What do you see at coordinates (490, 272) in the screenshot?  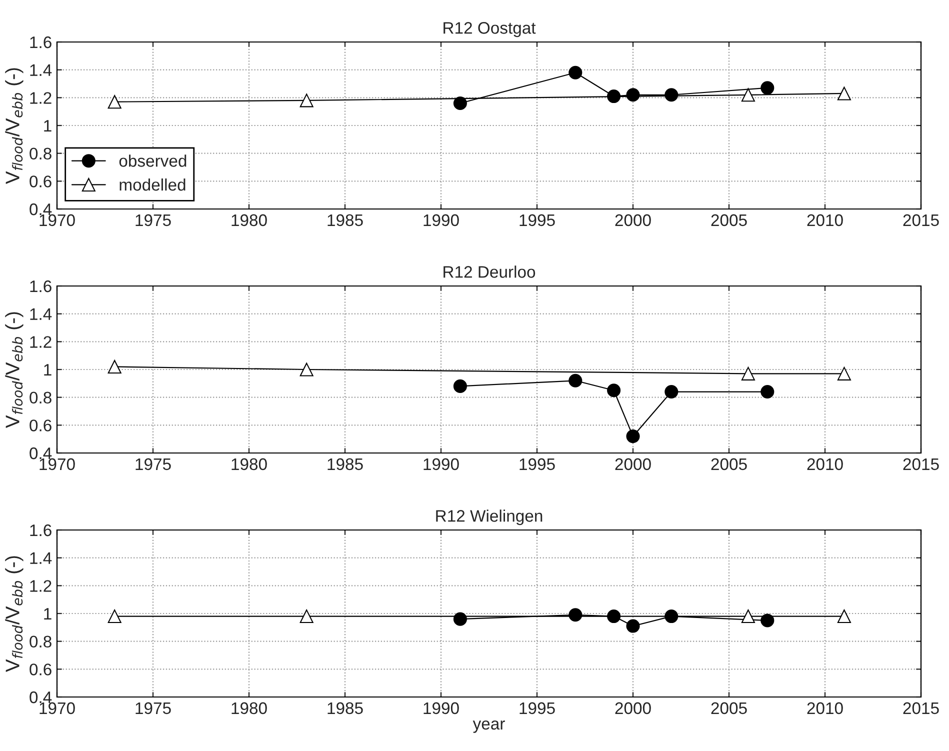 I see `chart-title: R12 Deurloo` at bounding box center [490, 272].